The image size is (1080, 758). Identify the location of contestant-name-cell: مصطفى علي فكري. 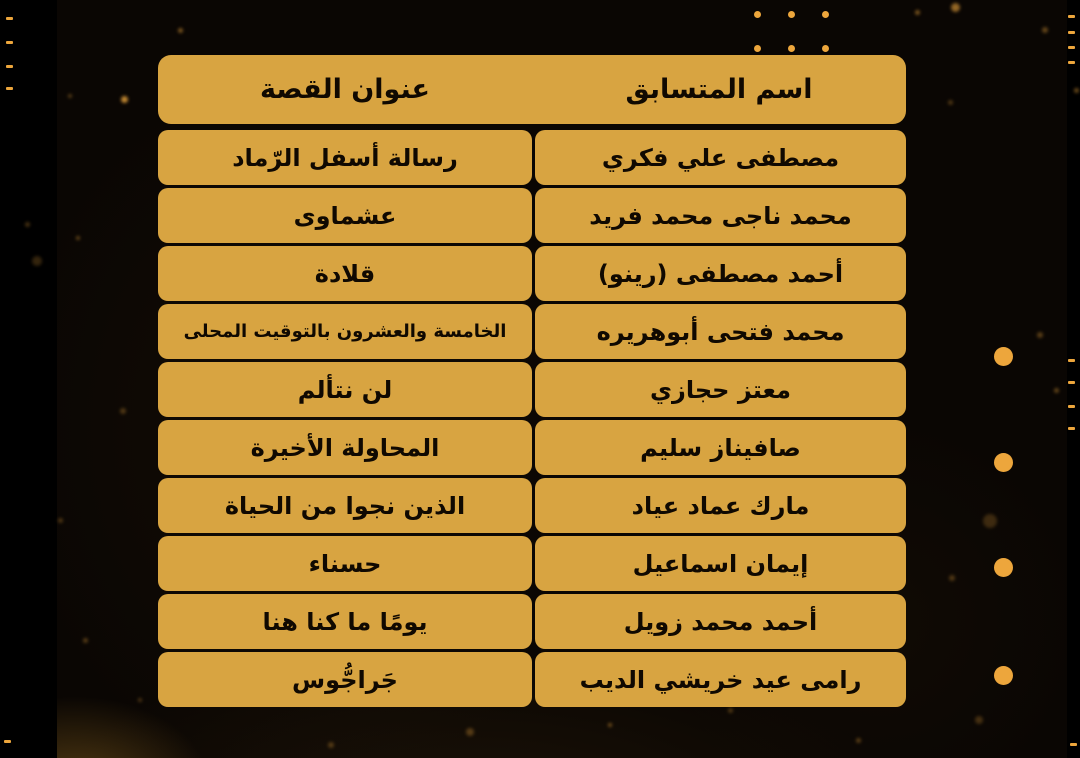
(720, 157).